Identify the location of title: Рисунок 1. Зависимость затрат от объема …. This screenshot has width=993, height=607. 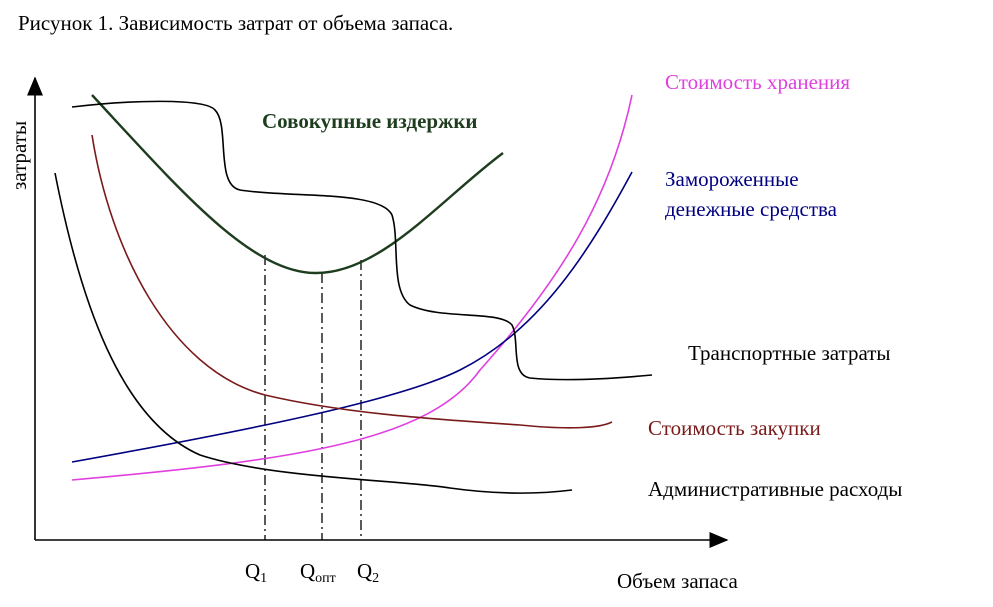
(235, 23).